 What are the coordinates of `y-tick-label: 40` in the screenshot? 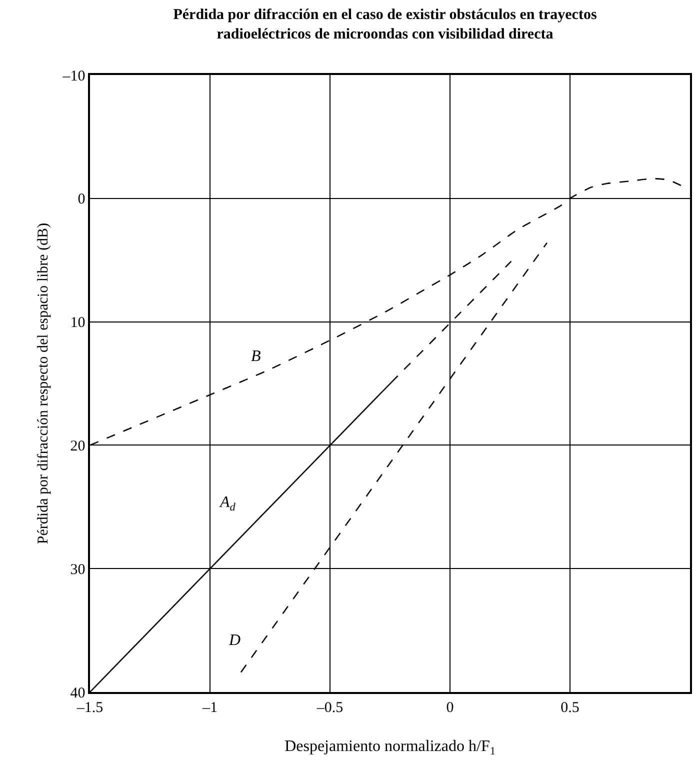 It's located at (78, 693).